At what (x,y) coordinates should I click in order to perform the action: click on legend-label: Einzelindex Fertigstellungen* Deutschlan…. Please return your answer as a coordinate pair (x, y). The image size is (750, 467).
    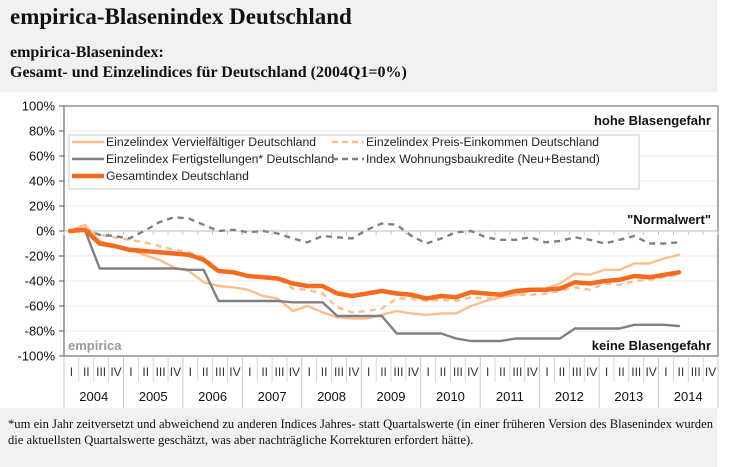
    Looking at the image, I should click on (220, 159).